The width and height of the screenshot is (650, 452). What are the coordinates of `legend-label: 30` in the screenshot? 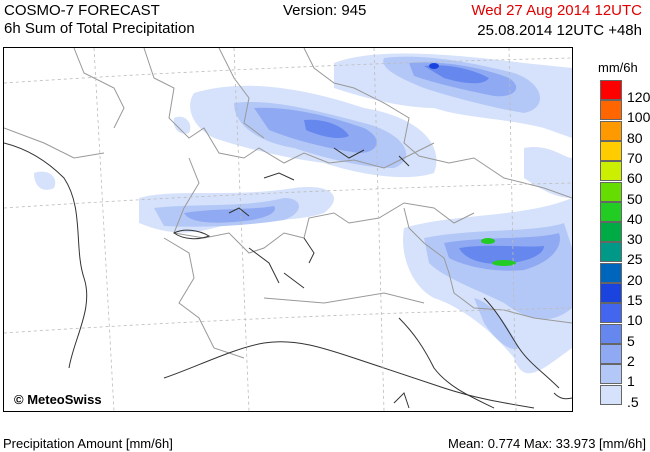 It's located at (635, 239).